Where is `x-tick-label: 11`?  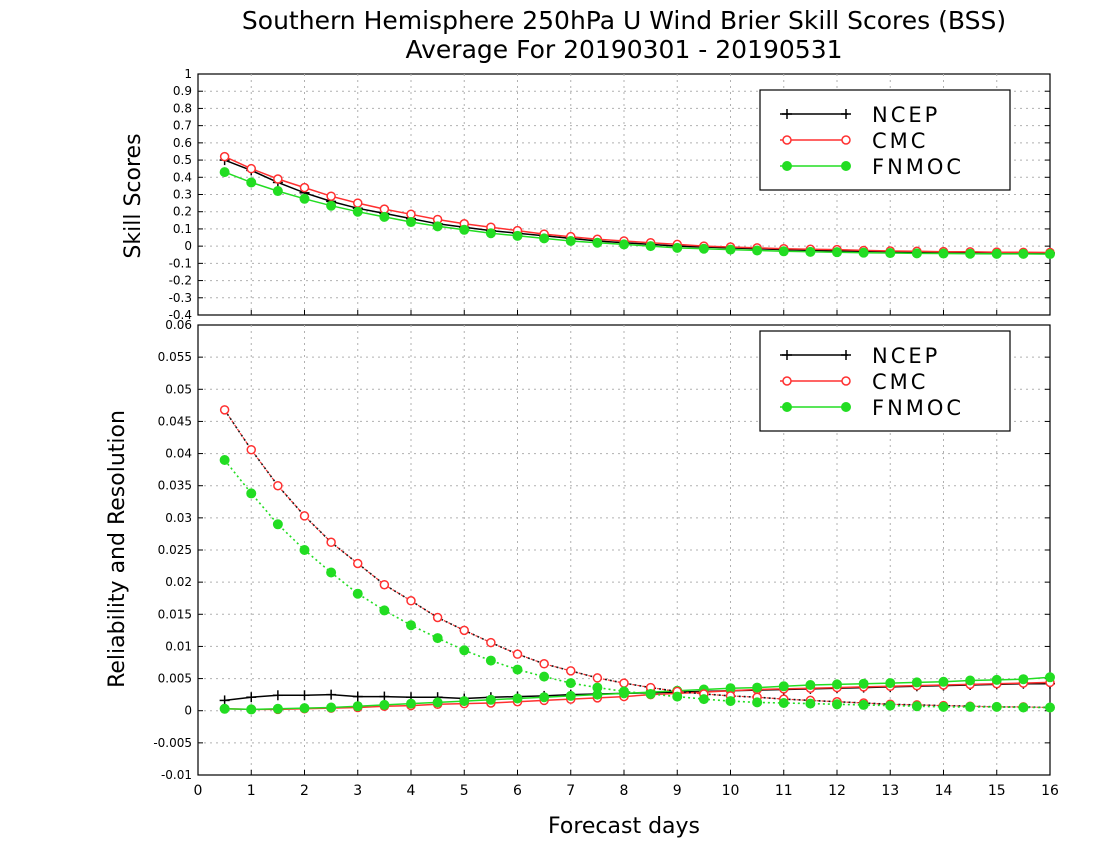
x-tick-label: 11 is located at coordinates (784, 791).